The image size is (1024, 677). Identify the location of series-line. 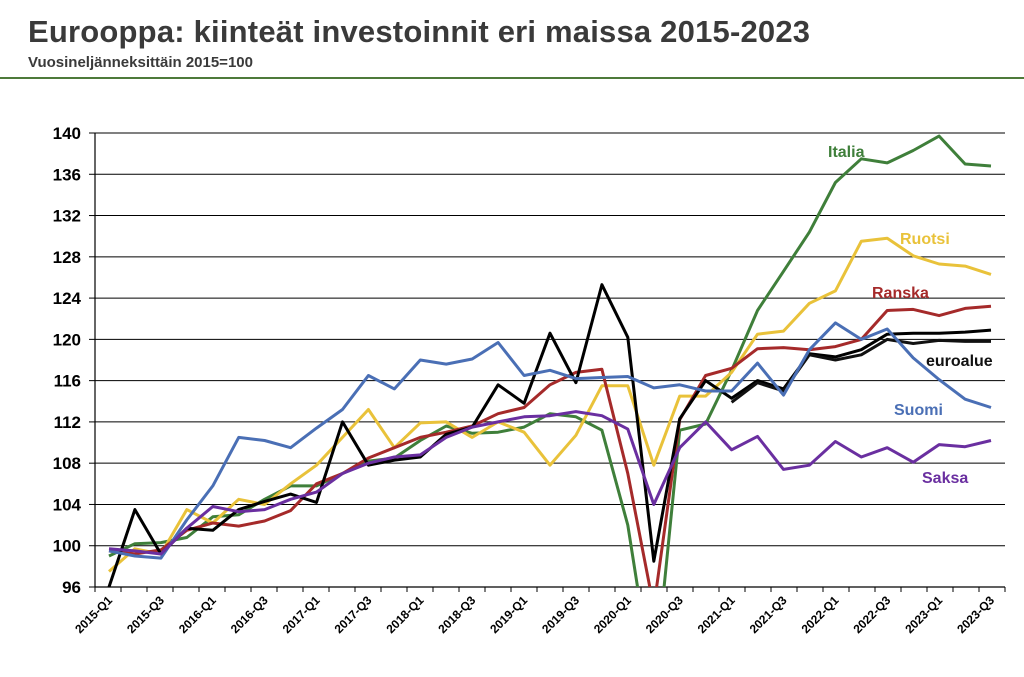
(860, 370).